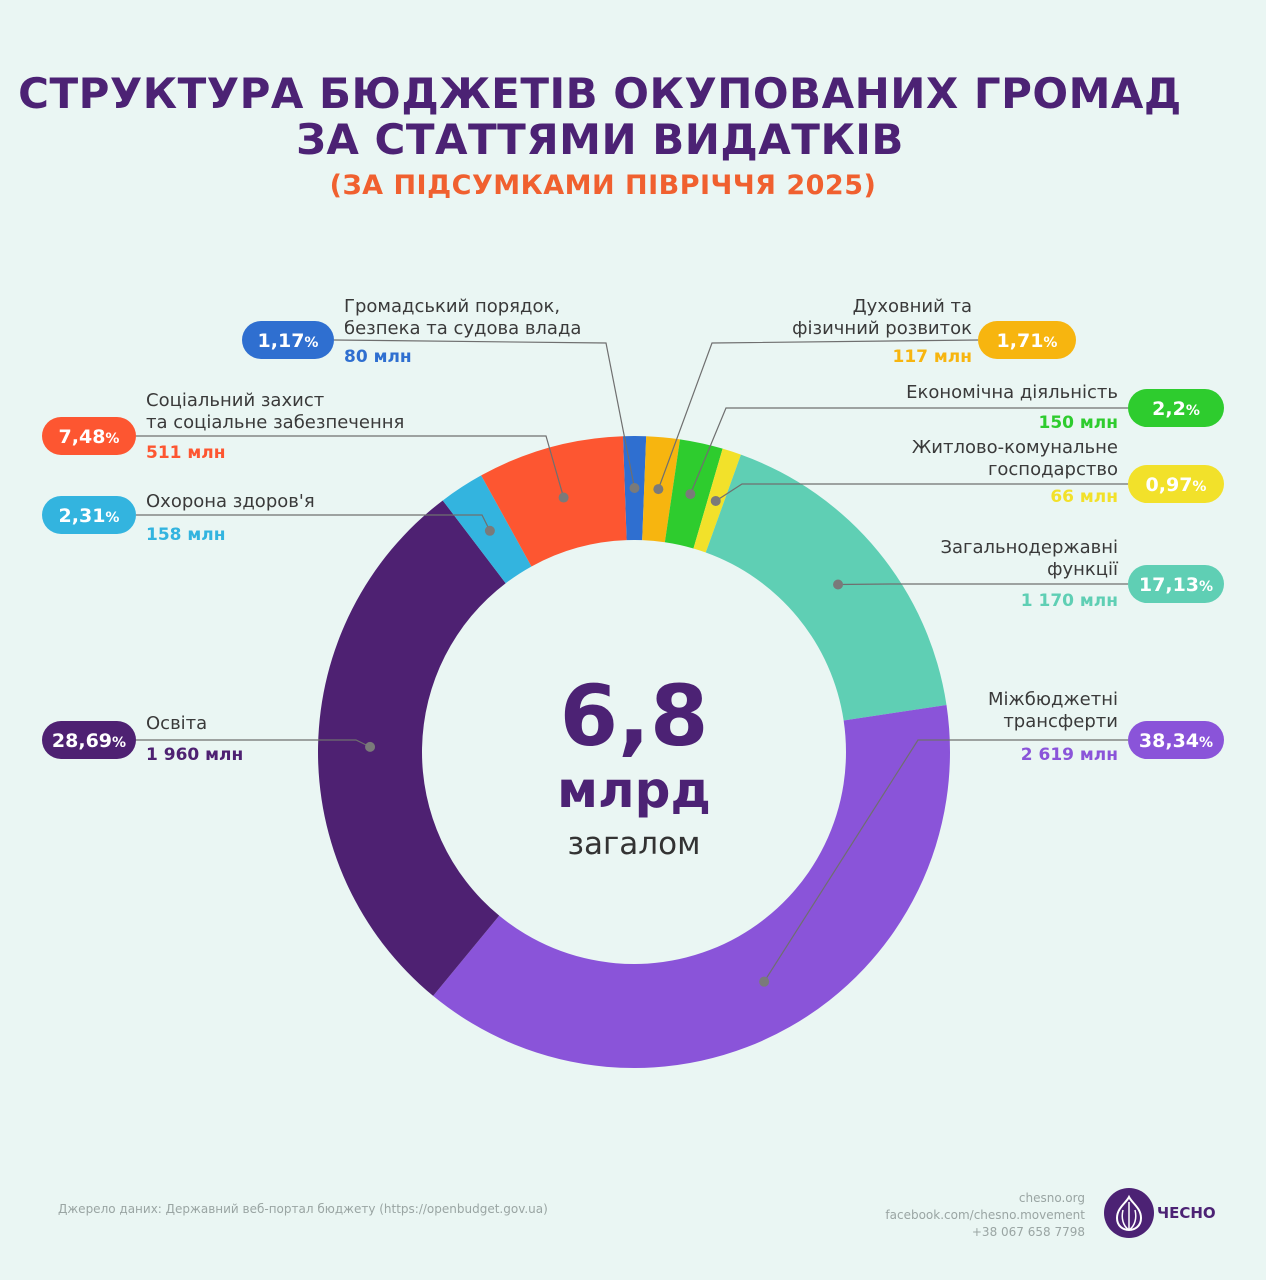 This screenshot has height=1280, width=1266. I want to click on leader-line-social, so click(350, 466).